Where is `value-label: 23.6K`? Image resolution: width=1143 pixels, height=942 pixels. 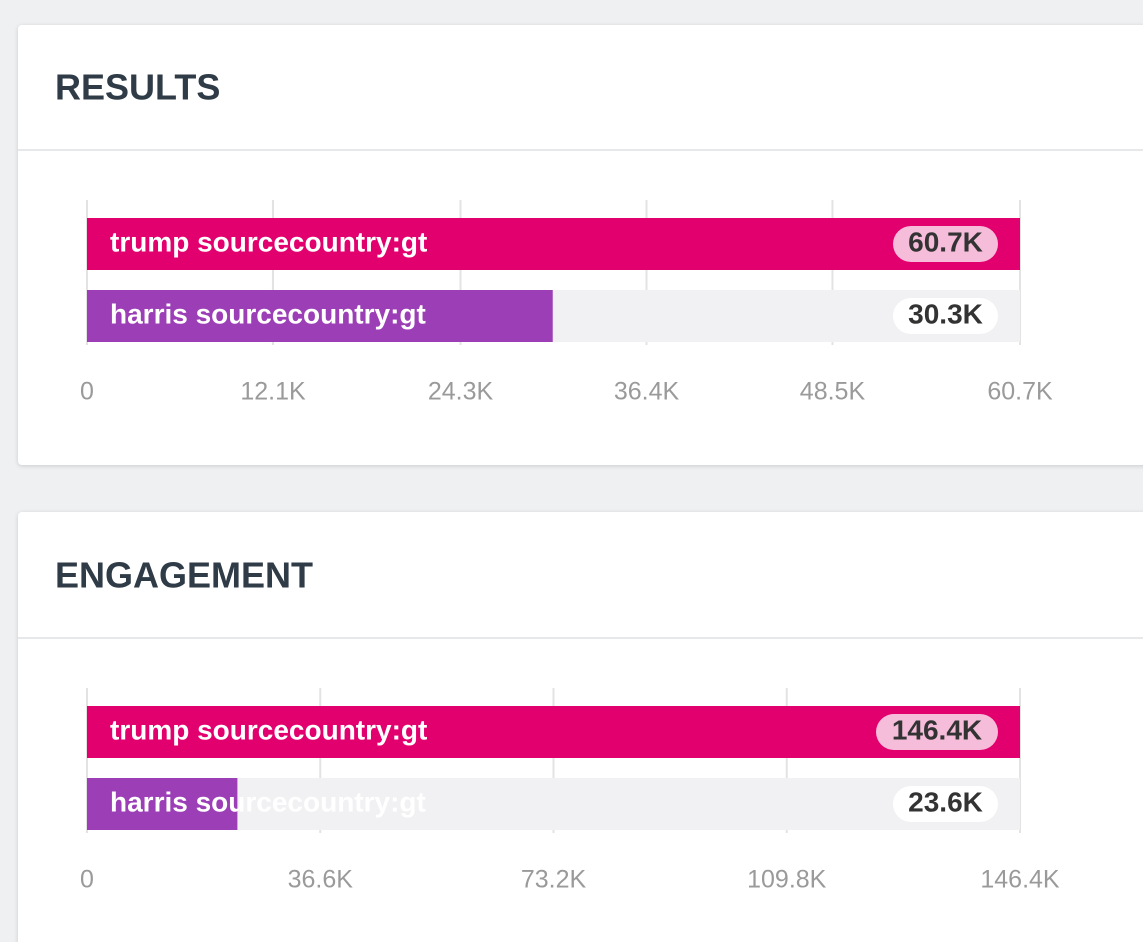 value-label: 23.6K is located at coordinates (945, 801).